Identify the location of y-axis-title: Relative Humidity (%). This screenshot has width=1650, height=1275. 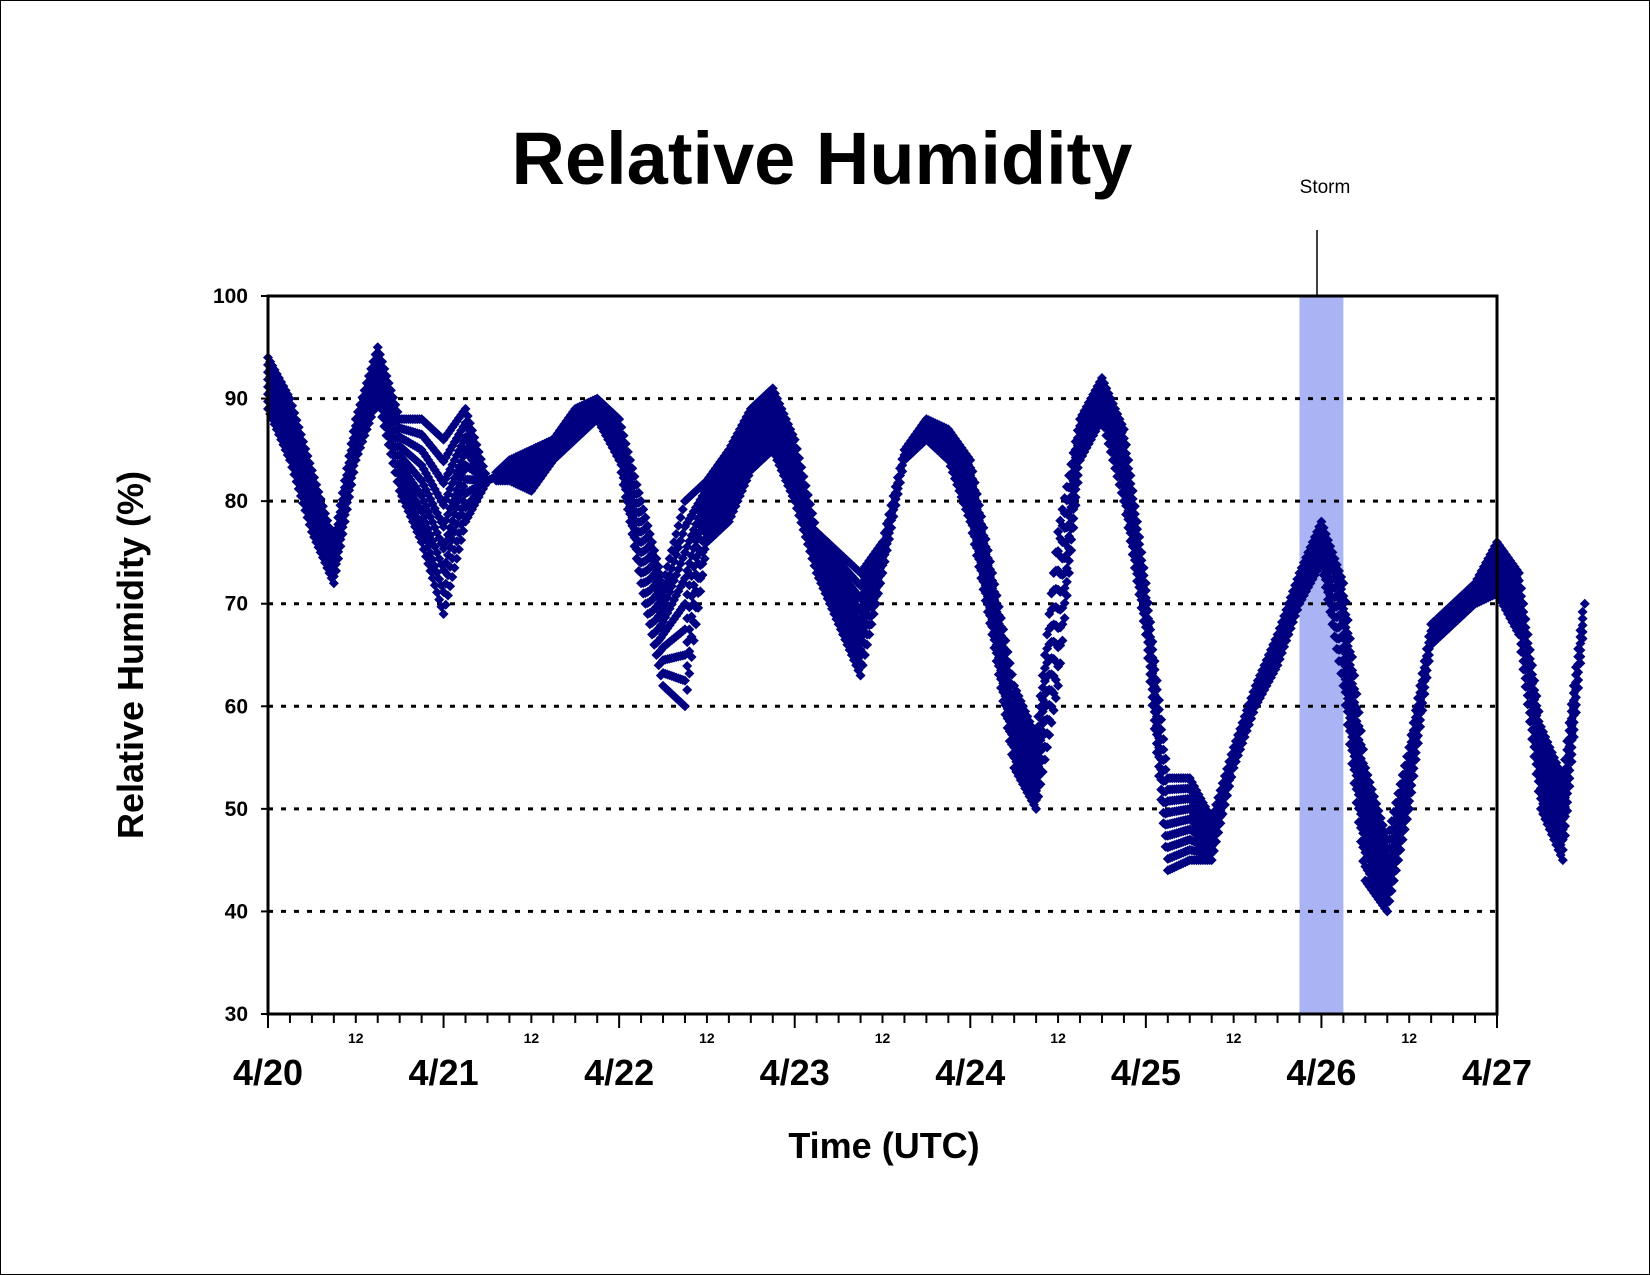
(130, 655).